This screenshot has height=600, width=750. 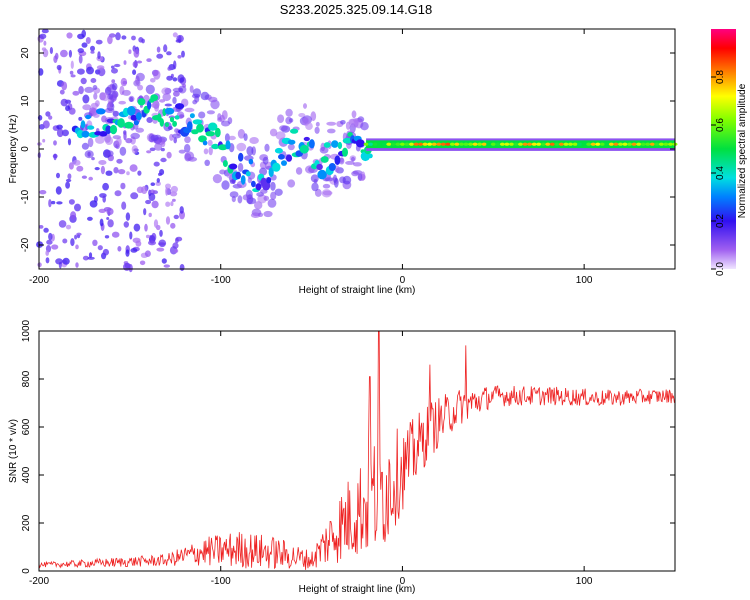 What do you see at coordinates (26, 426) in the screenshot?
I see `snr-y-tick-label: 600` at bounding box center [26, 426].